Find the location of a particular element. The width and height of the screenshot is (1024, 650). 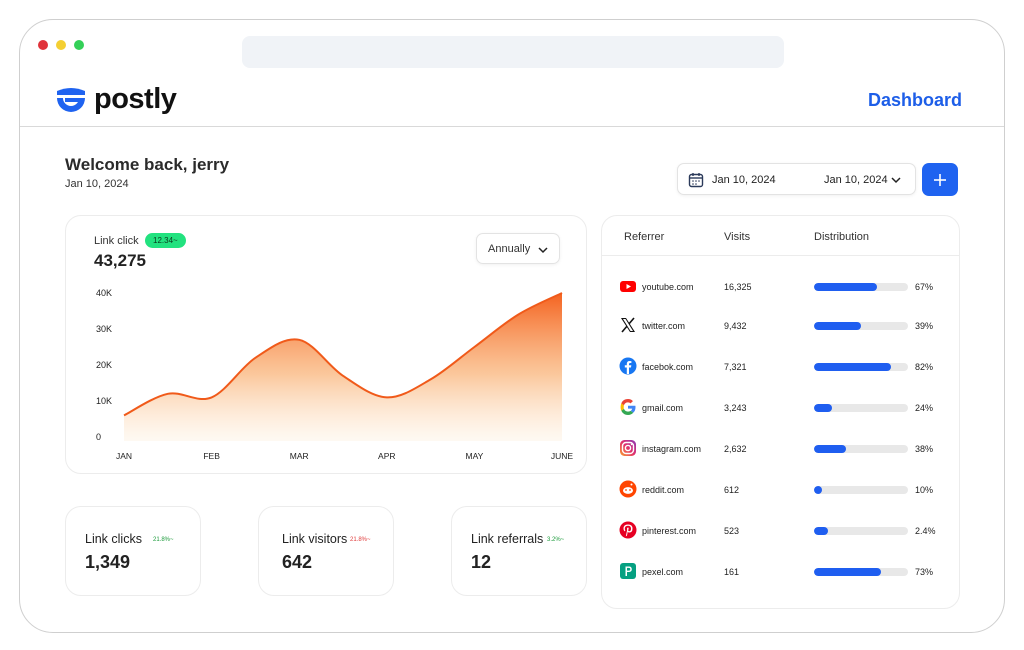

y-tick-label: 0 is located at coordinates (98, 437).